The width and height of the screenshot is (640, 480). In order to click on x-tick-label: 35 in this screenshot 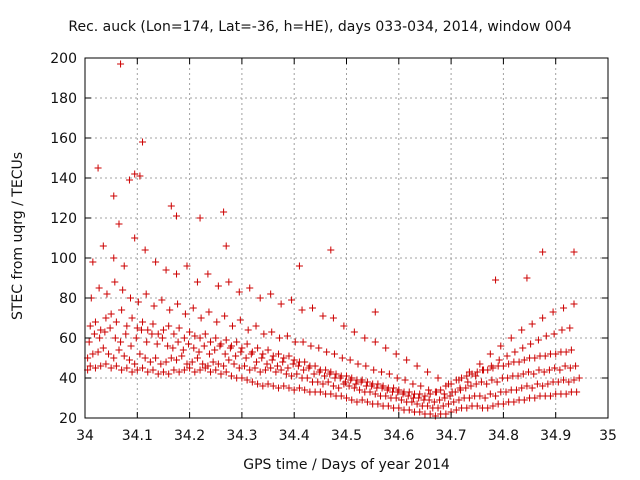, I will do `click(608, 436)`.